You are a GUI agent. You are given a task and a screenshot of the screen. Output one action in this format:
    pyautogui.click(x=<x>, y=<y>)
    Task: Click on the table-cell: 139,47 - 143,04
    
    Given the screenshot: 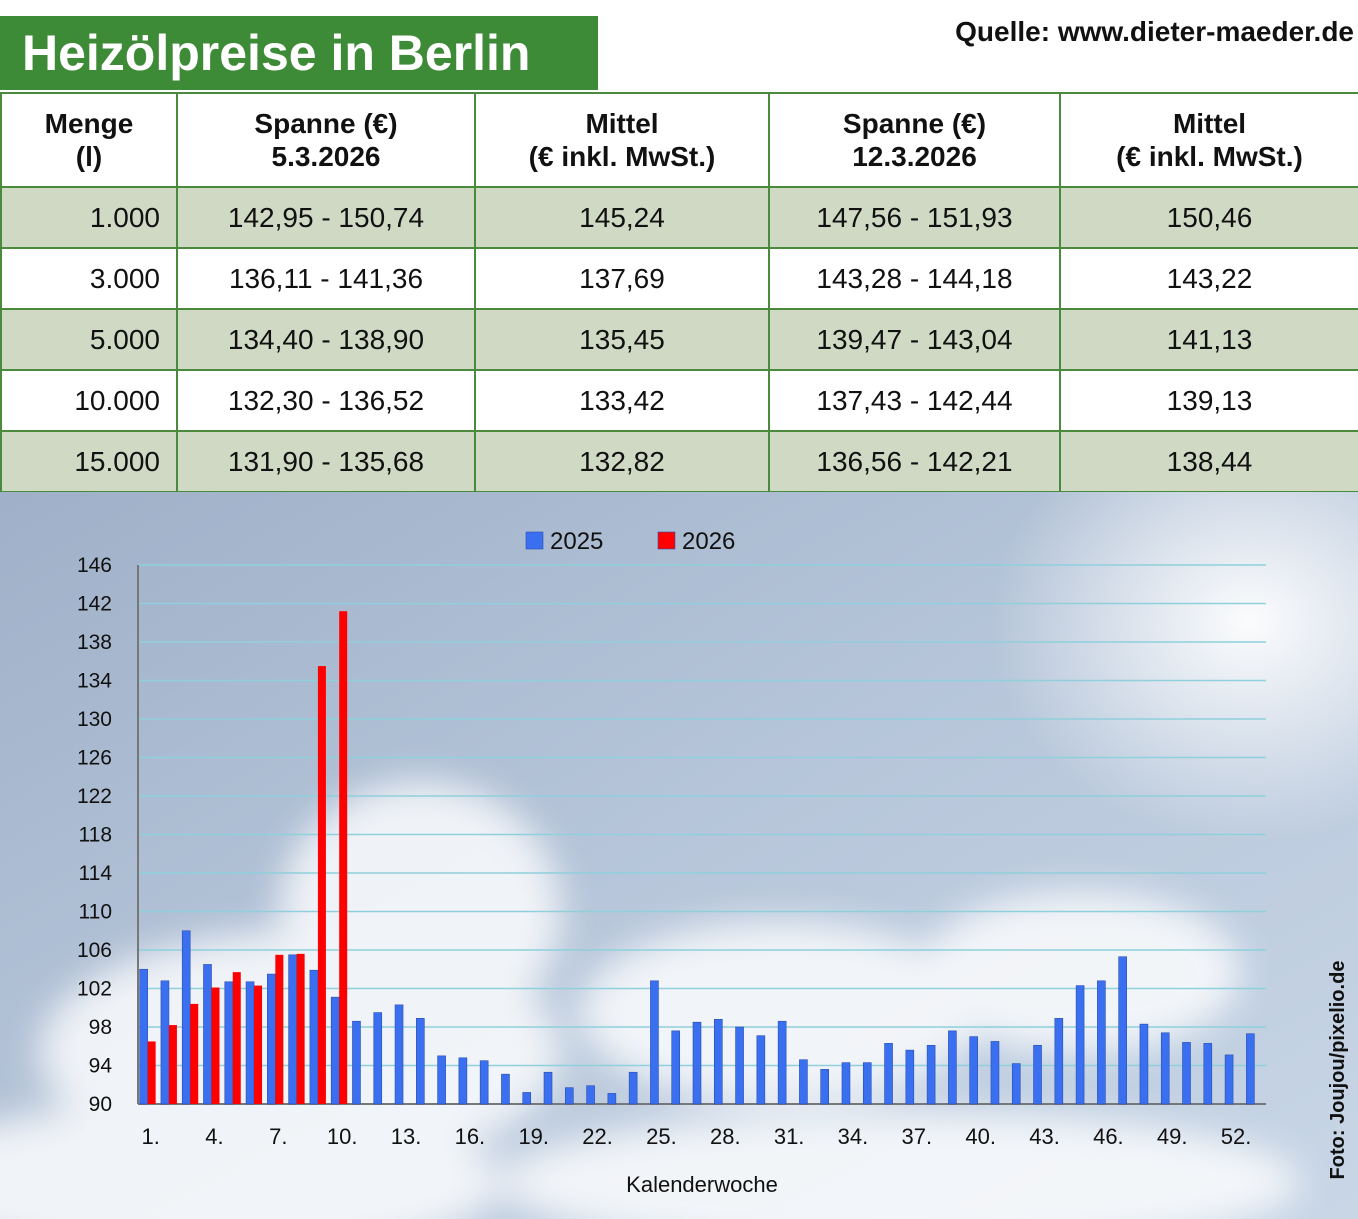 What is the action you would take?
    pyautogui.click(x=914, y=339)
    